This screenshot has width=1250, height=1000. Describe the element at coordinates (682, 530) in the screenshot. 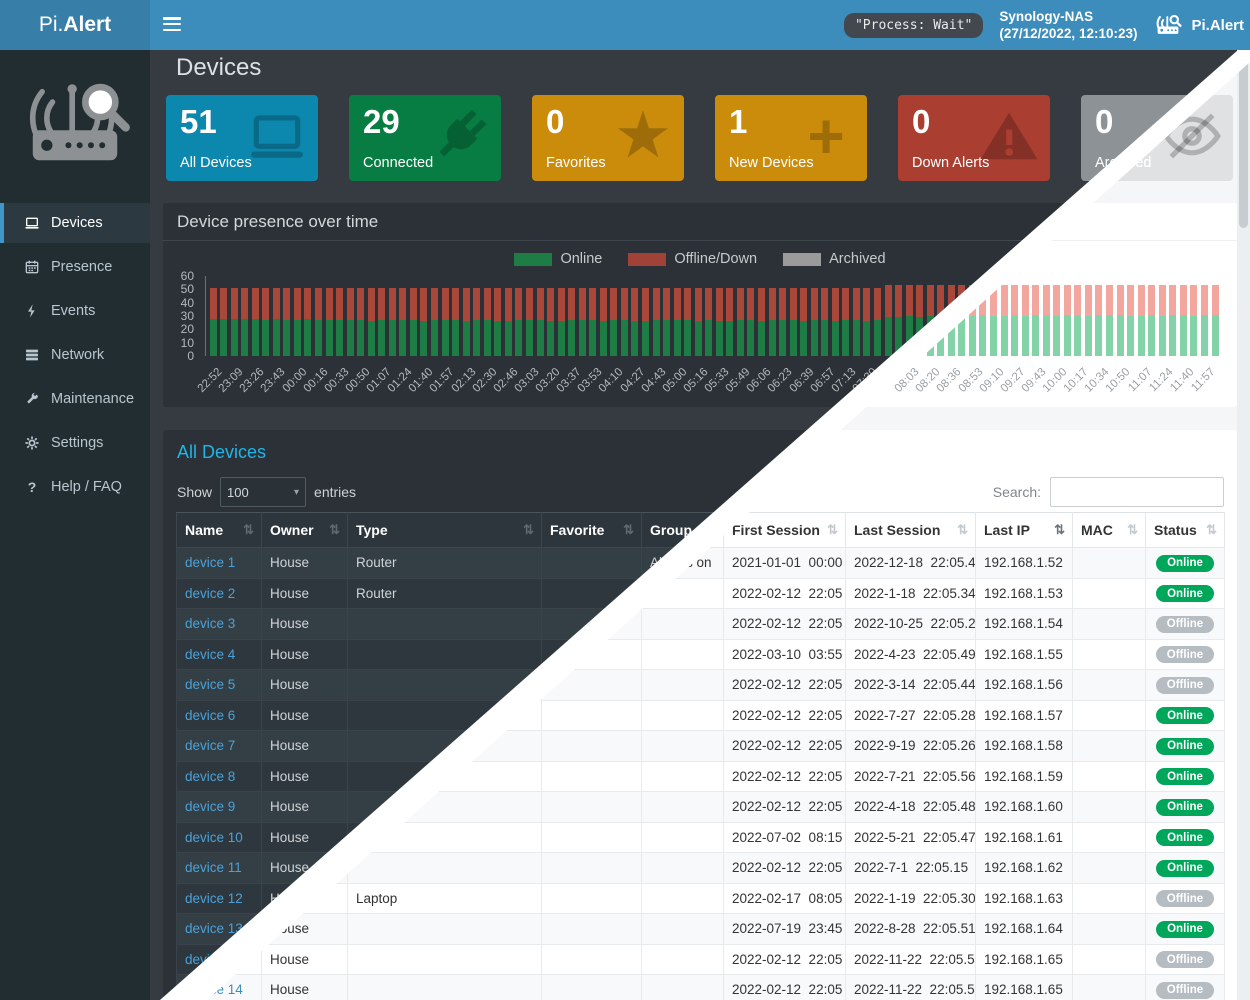

I see `column-header-group: ⇅ Group` at that location.